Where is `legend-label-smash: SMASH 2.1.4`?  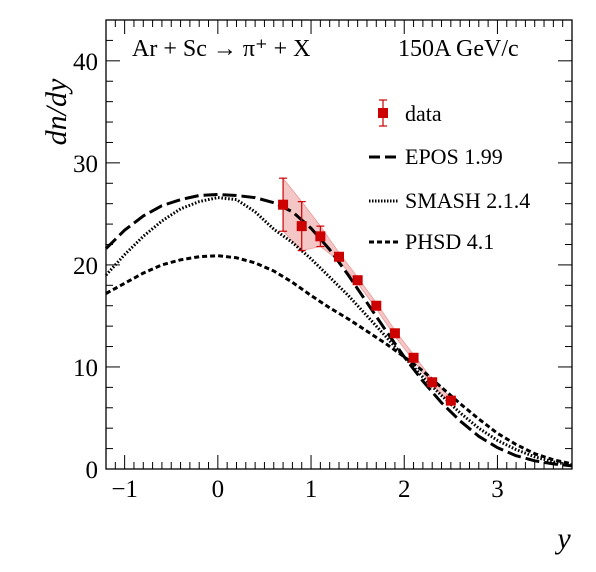
legend-label-smash: SMASH 2.1.4 is located at coordinates (467, 200).